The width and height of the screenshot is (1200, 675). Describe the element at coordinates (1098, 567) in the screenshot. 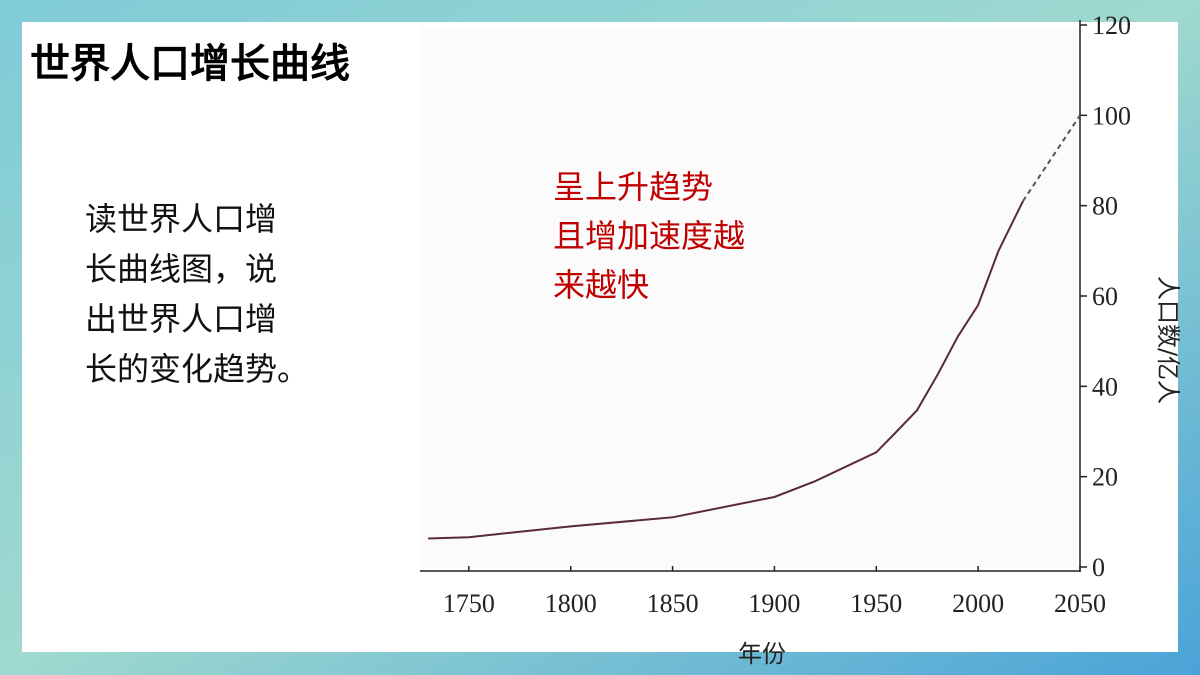

I see `y-tick-label: 0` at that location.